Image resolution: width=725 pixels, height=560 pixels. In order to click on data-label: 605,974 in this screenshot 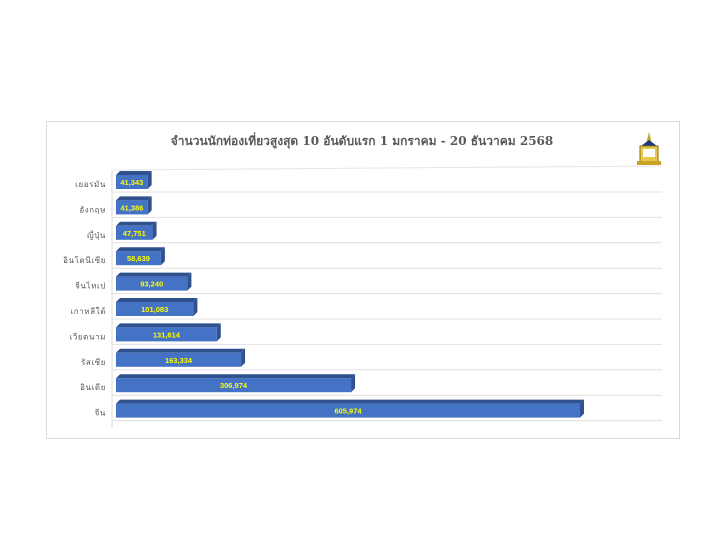, I will do `click(348, 411)`.